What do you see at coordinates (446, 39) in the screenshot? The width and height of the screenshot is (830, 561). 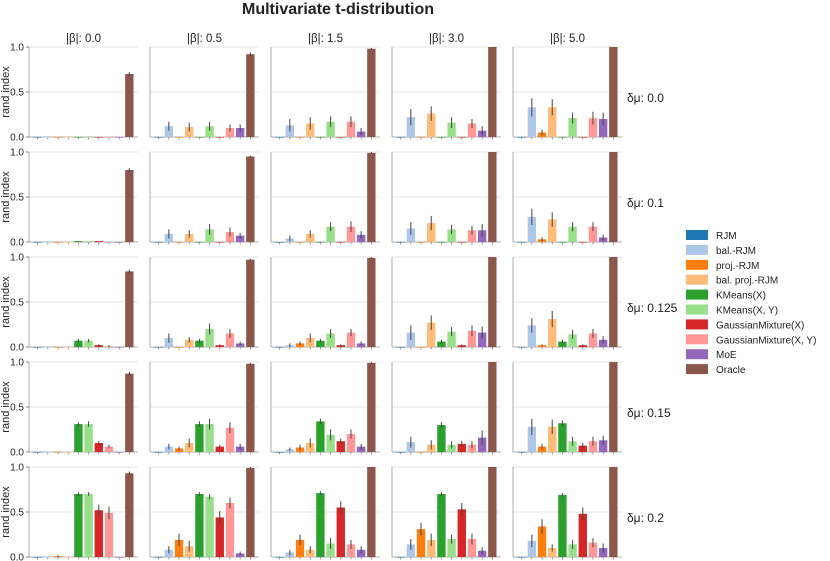 I see `col-label-3: |β|: 3.0` at bounding box center [446, 39].